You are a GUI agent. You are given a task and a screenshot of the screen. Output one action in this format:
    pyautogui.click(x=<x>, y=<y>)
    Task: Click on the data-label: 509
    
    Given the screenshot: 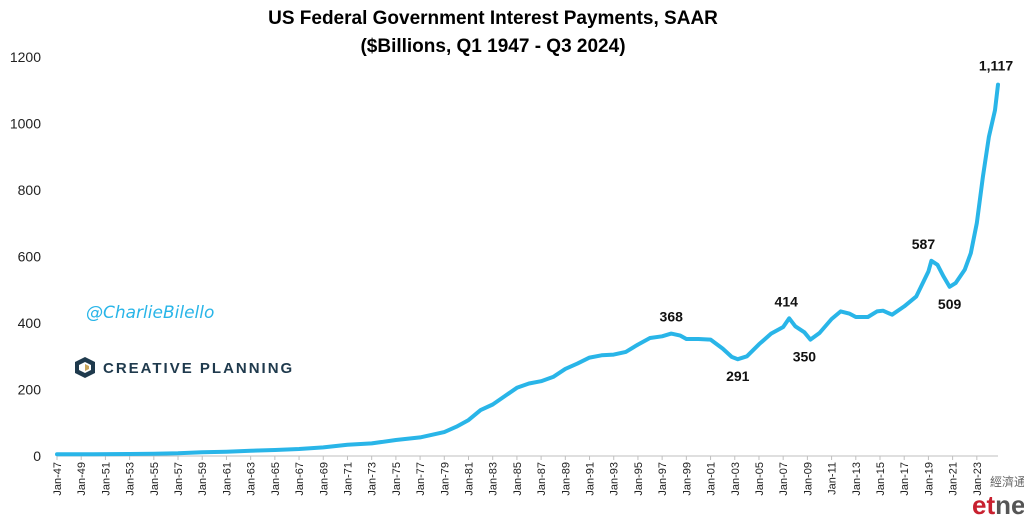 What is the action you would take?
    pyautogui.click(x=950, y=304)
    